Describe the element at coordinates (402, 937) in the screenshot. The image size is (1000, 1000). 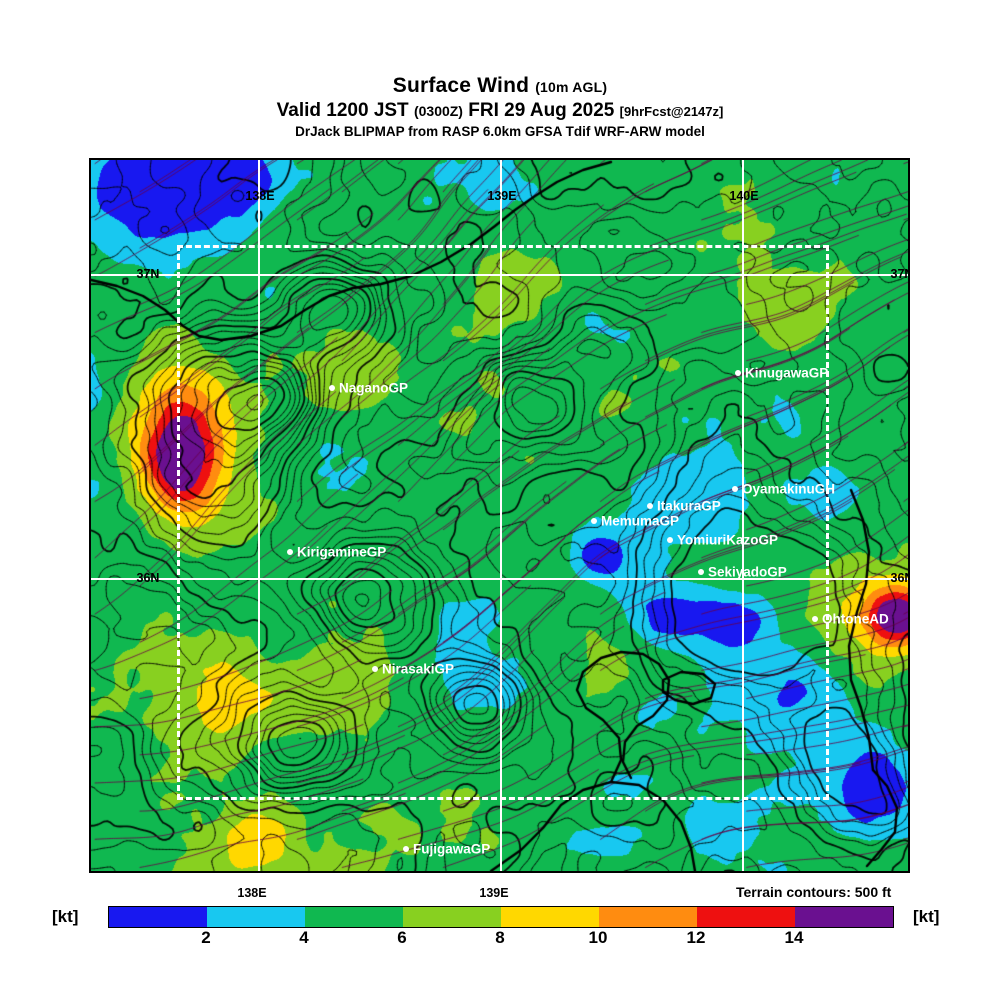
I see `colorbar-tick-6: 6` at that location.